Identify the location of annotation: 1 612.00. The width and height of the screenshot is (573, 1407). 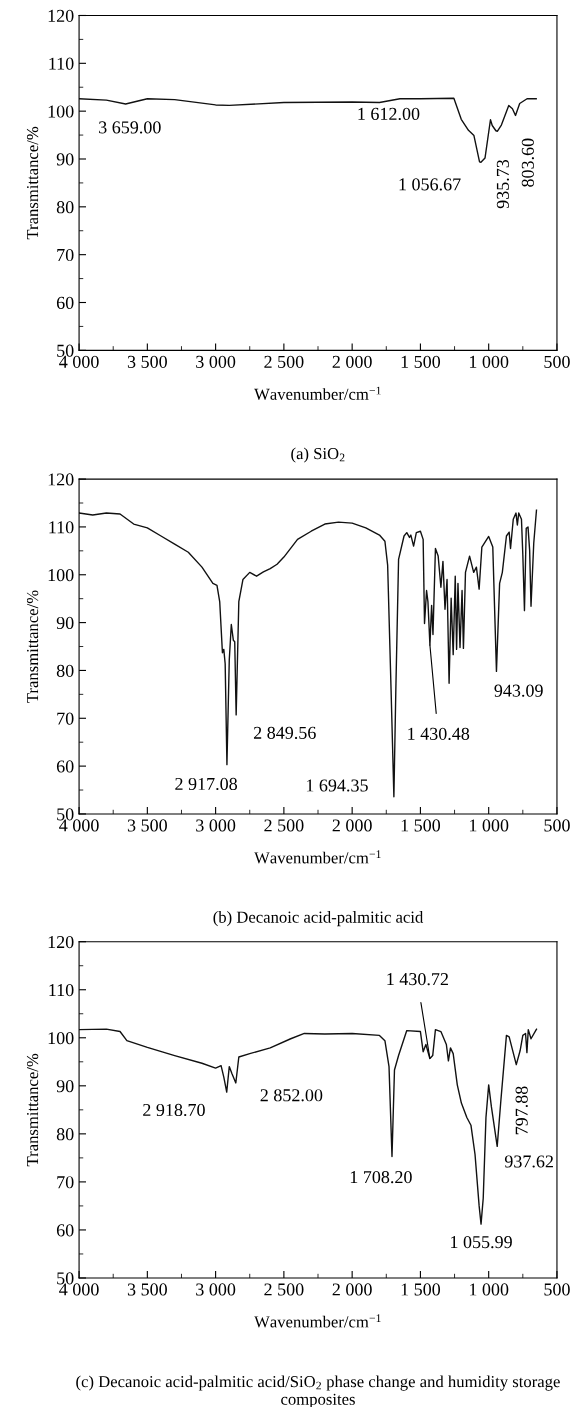
(389, 114).